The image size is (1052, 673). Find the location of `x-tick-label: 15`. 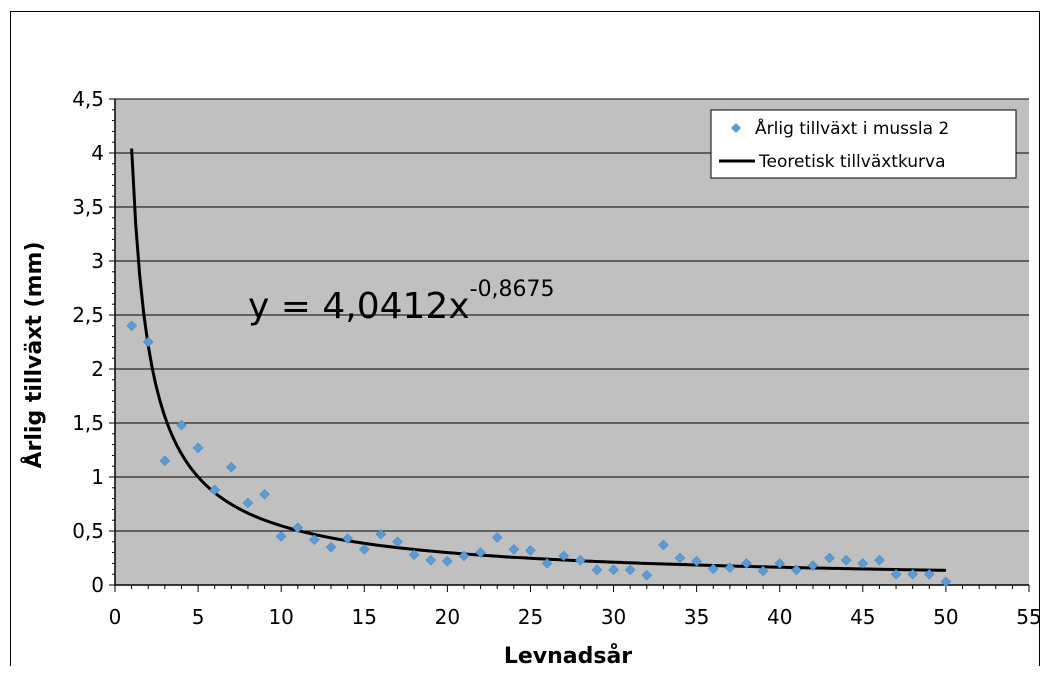

x-tick-label: 15 is located at coordinates (364, 617).